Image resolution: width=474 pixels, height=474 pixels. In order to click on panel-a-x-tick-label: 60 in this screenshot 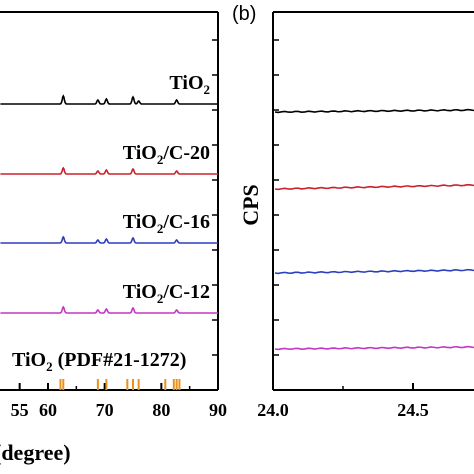, I will do `click(48, 410)`.